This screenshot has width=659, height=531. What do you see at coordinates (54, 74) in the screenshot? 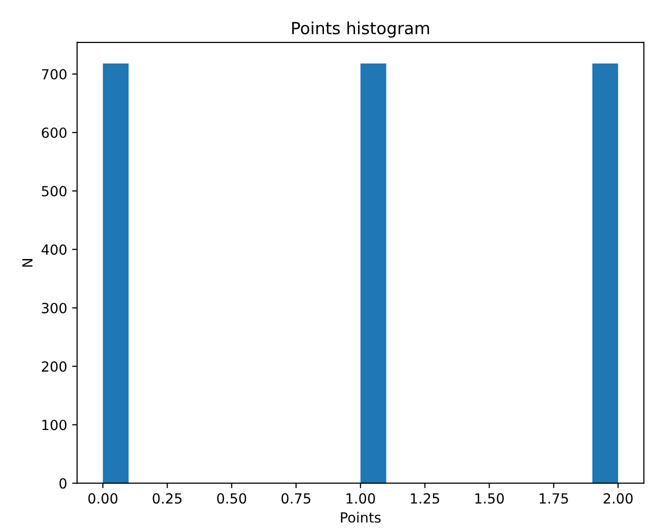
I see `y-tick-label: 700` at bounding box center [54, 74].